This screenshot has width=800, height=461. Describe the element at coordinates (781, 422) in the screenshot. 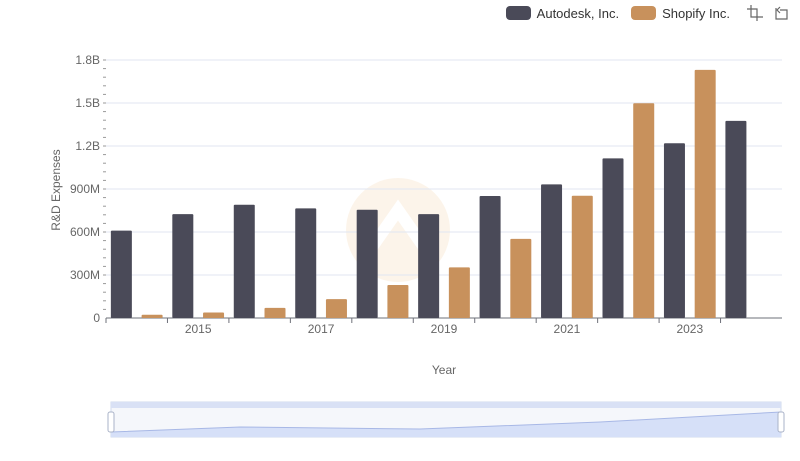

I see `slider-handle-right` at that location.